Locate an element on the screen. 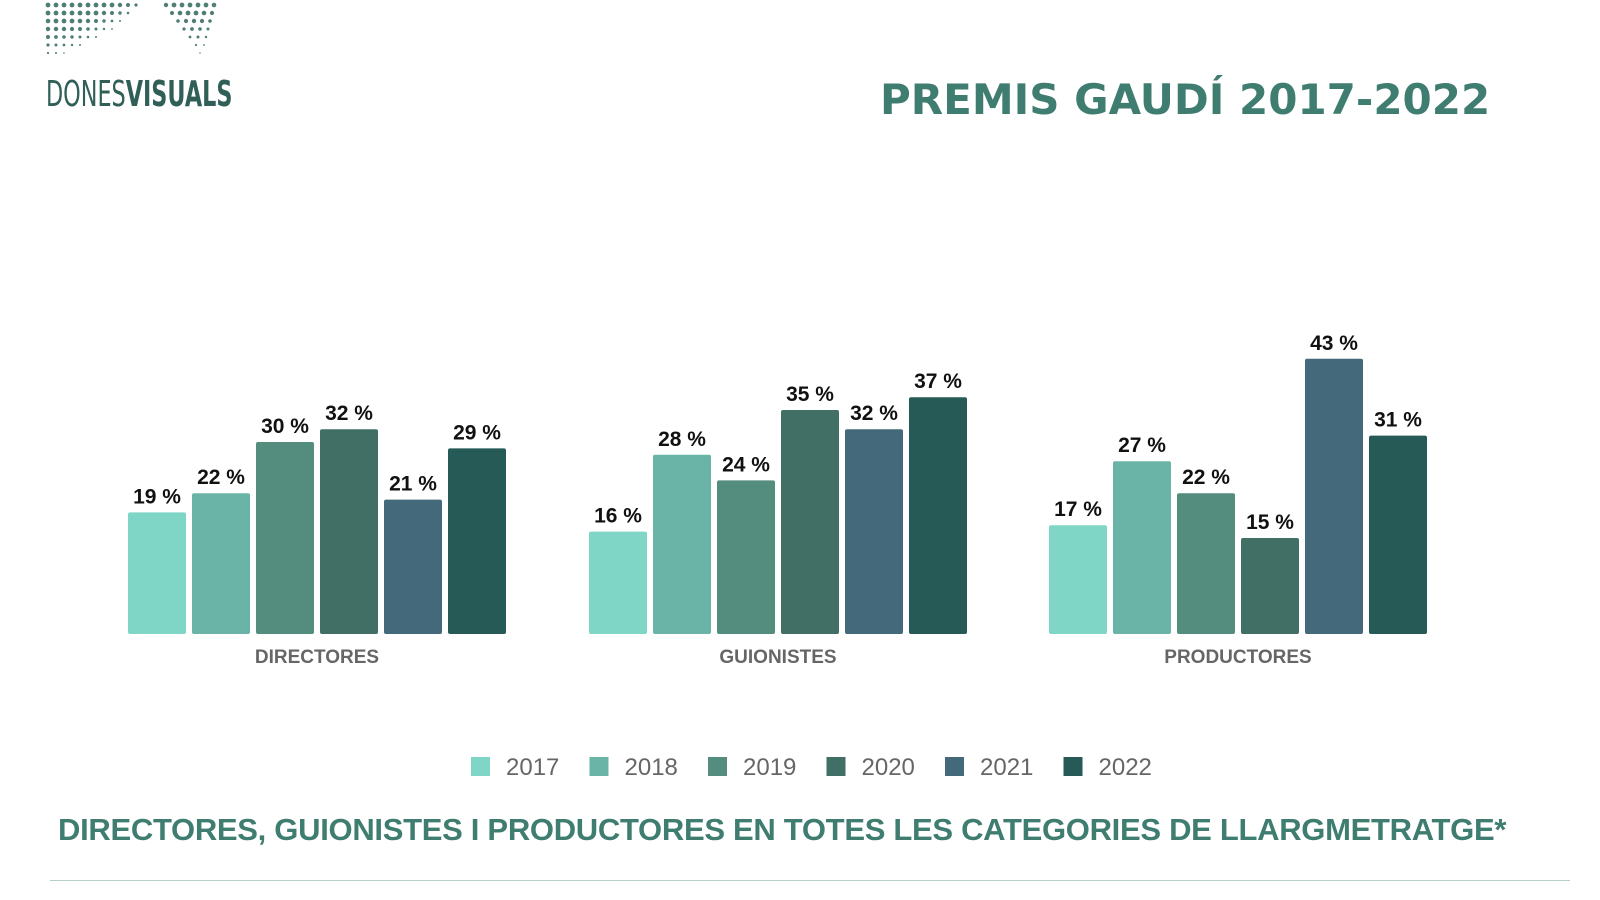 The width and height of the screenshot is (1600, 900). legend-label-2022: 2022 is located at coordinates (1125, 767).